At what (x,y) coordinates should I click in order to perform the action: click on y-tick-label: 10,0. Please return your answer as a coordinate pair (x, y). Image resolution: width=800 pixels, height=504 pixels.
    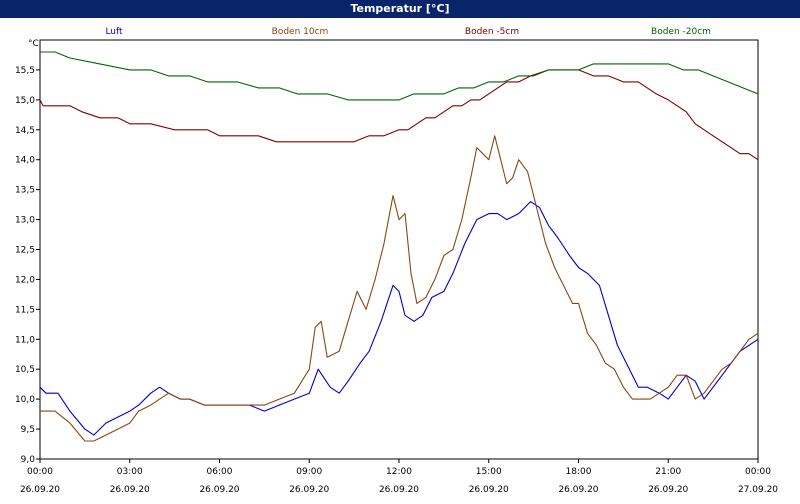
    Looking at the image, I should click on (25, 400).